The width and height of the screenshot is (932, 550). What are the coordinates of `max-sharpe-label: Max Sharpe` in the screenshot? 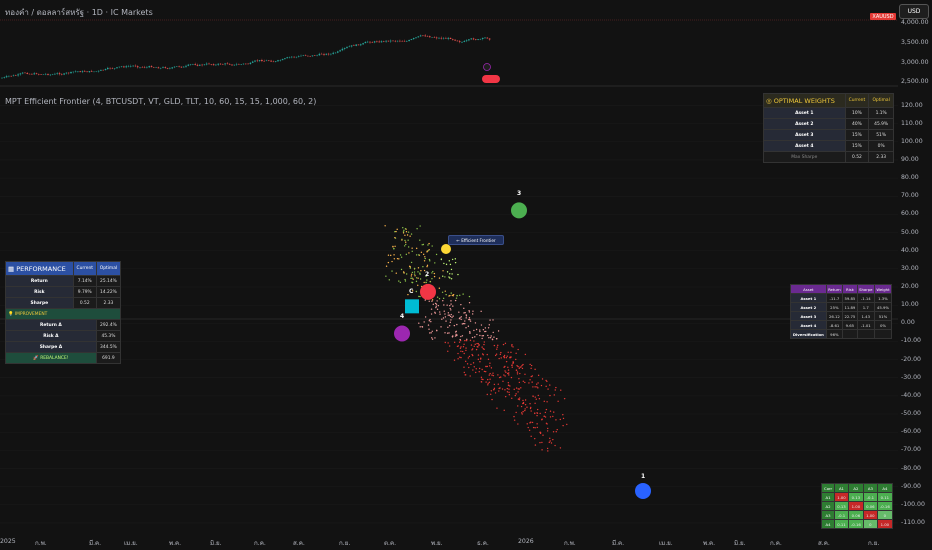 It's located at (804, 157).